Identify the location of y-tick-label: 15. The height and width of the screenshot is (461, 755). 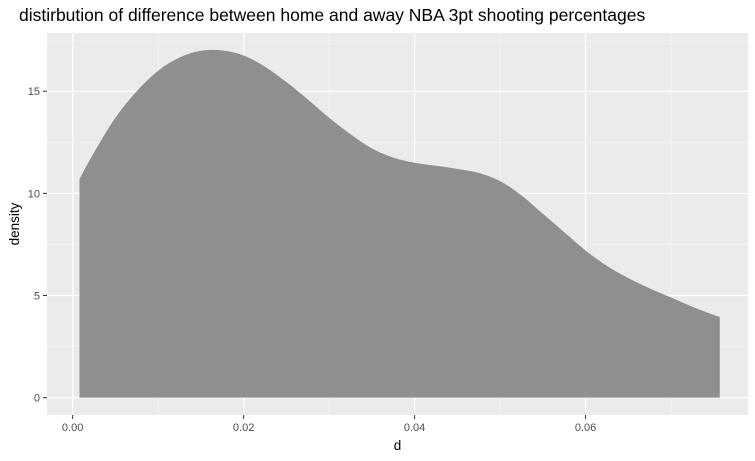
(34, 92).